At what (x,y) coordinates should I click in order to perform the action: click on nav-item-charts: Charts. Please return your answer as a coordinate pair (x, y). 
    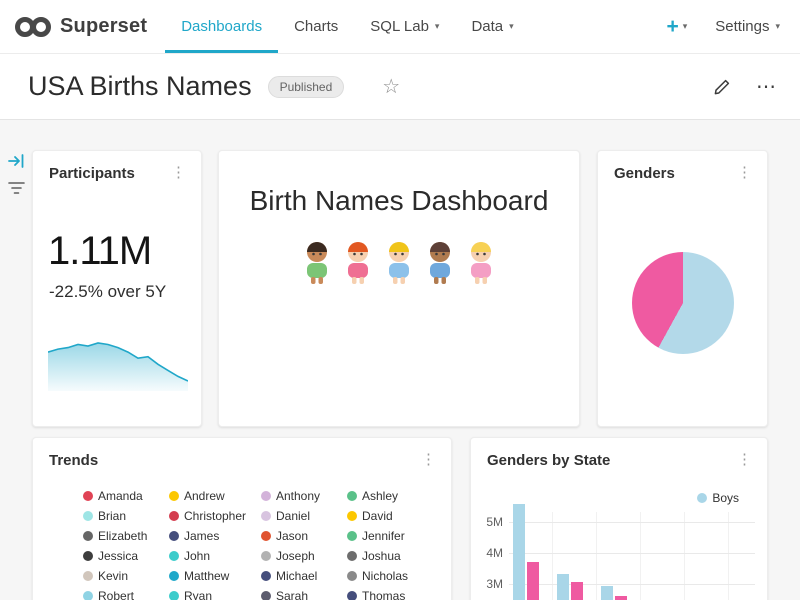
    Looking at the image, I should click on (316, 26).